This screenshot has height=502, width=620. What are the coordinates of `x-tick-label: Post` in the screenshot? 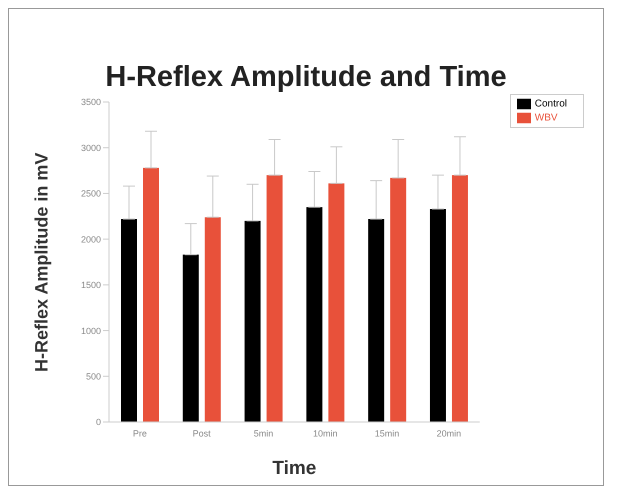 It's located at (202, 433).